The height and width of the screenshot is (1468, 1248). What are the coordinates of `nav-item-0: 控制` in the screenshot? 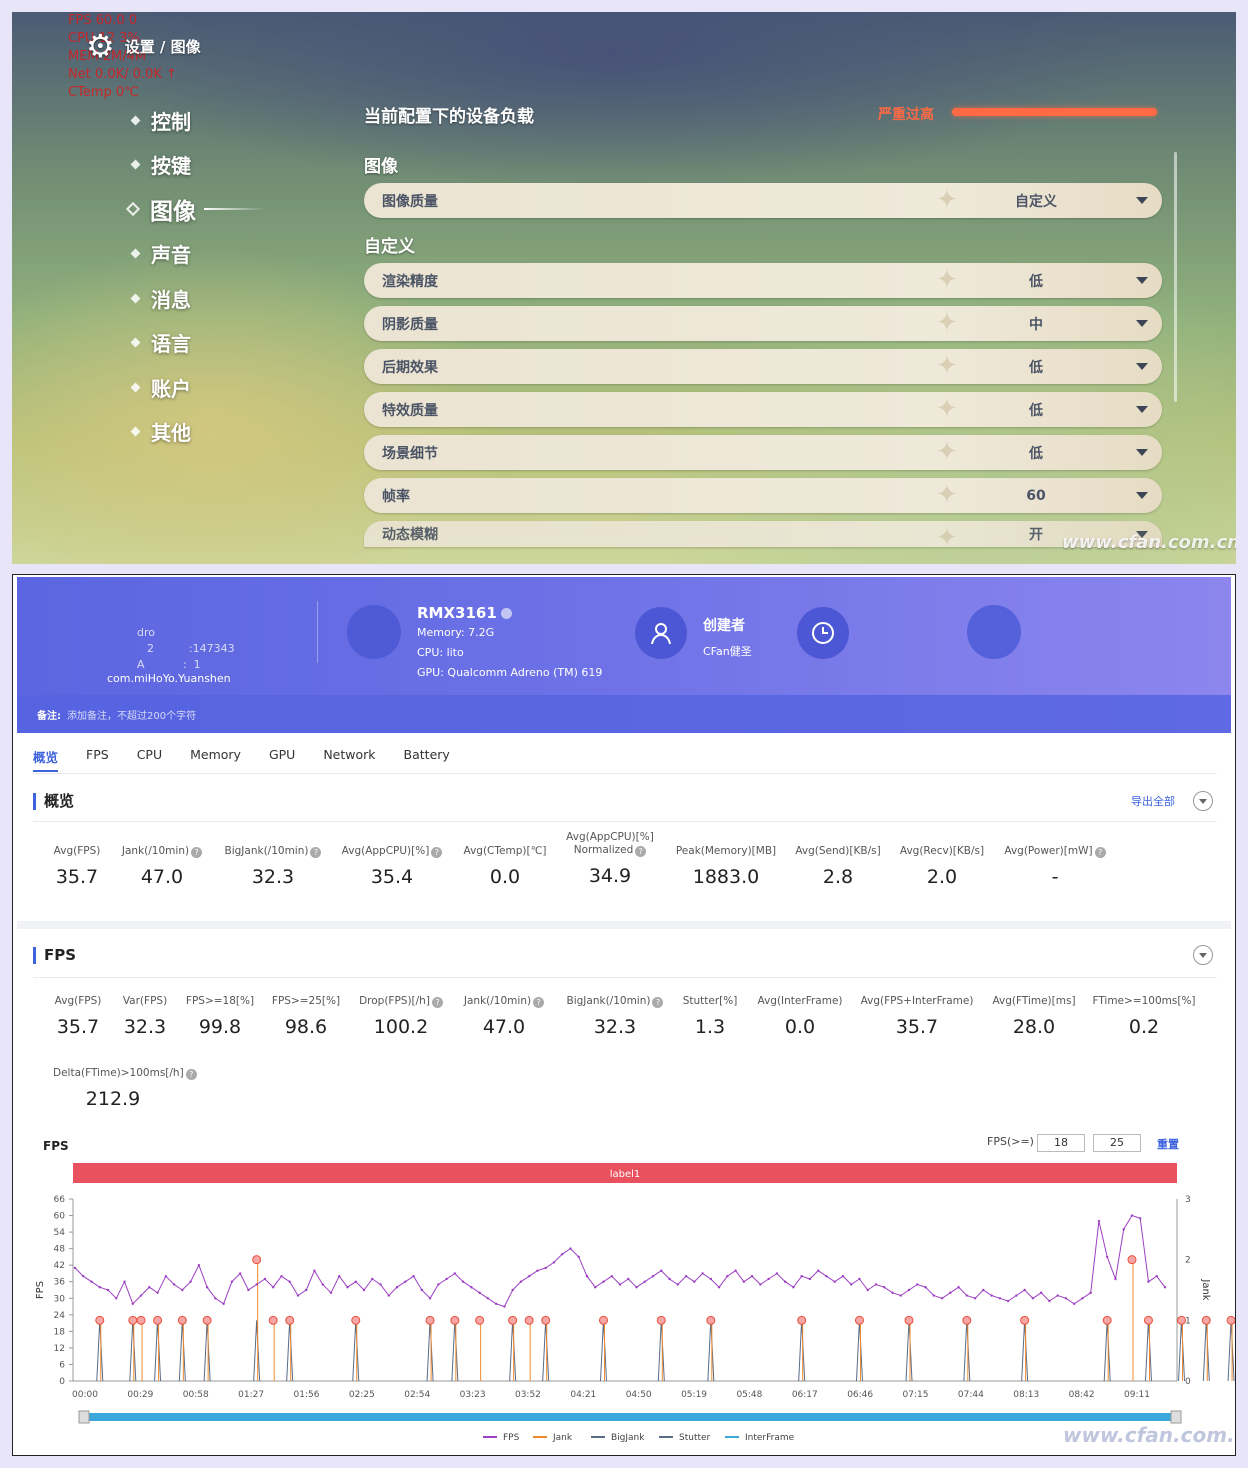 It's located at (197, 120).